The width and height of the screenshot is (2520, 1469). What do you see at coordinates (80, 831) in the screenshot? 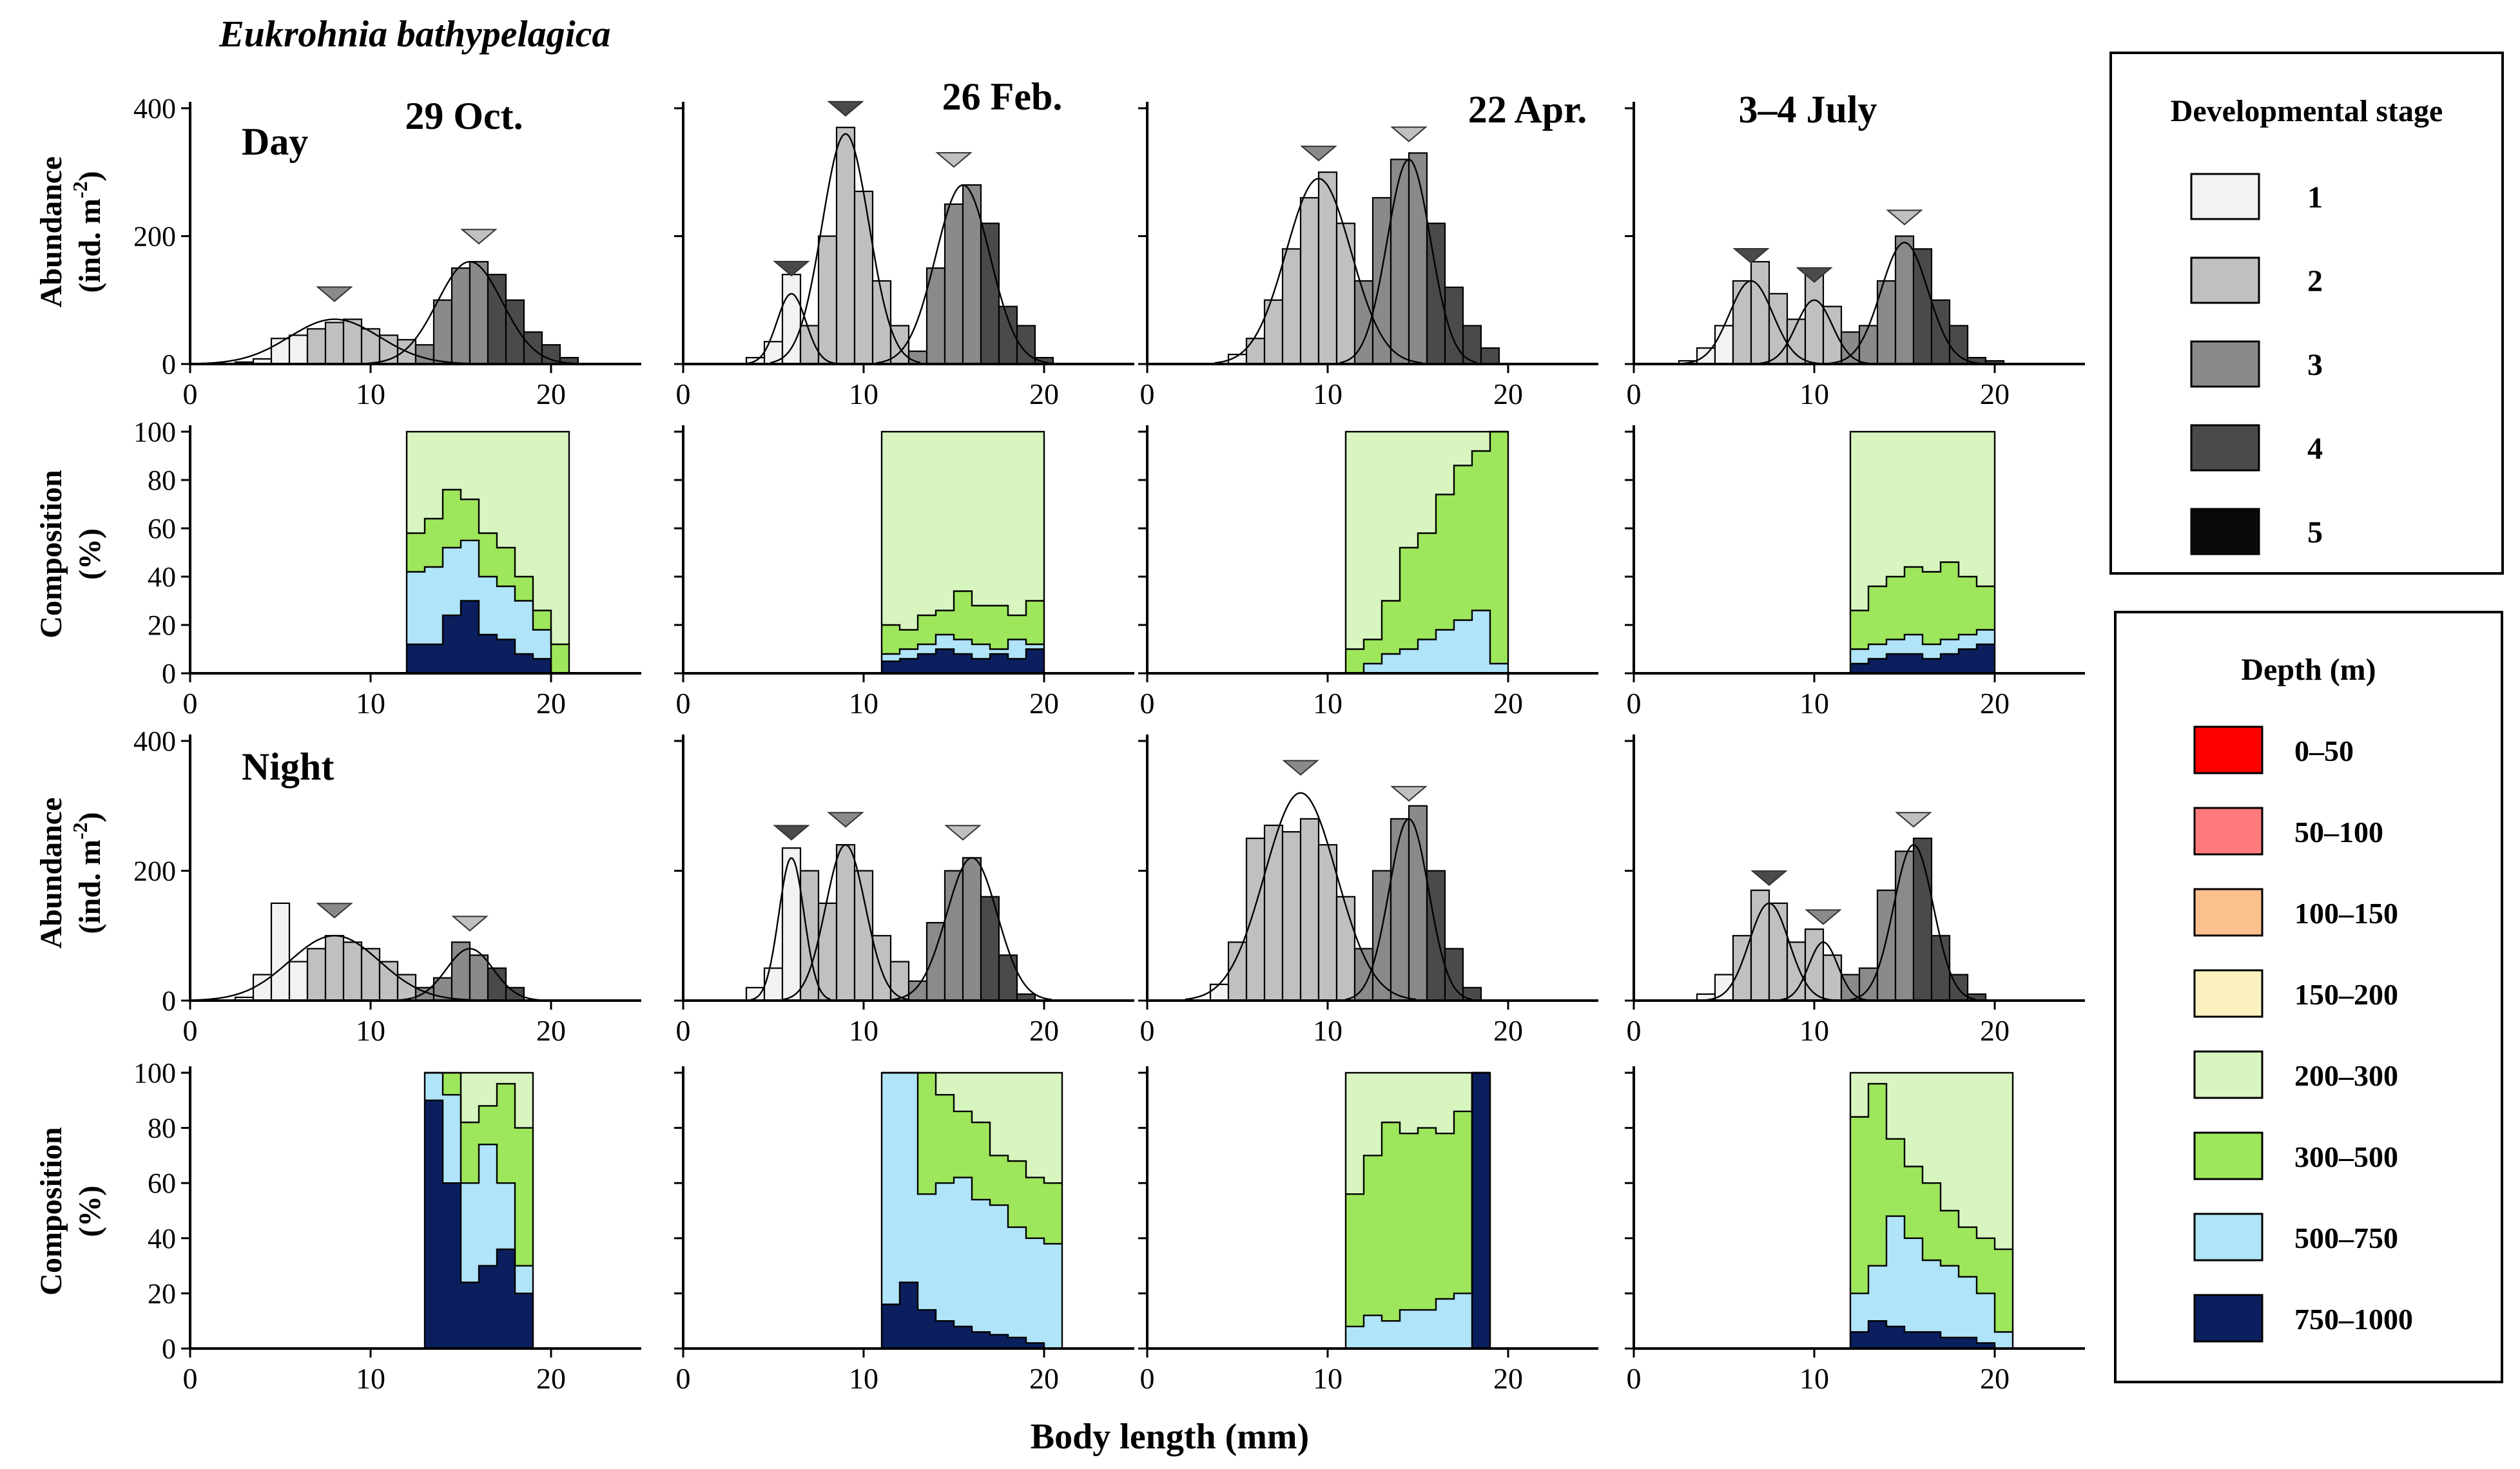
I see `y-axis-label-superscript: -2` at bounding box center [80, 831].